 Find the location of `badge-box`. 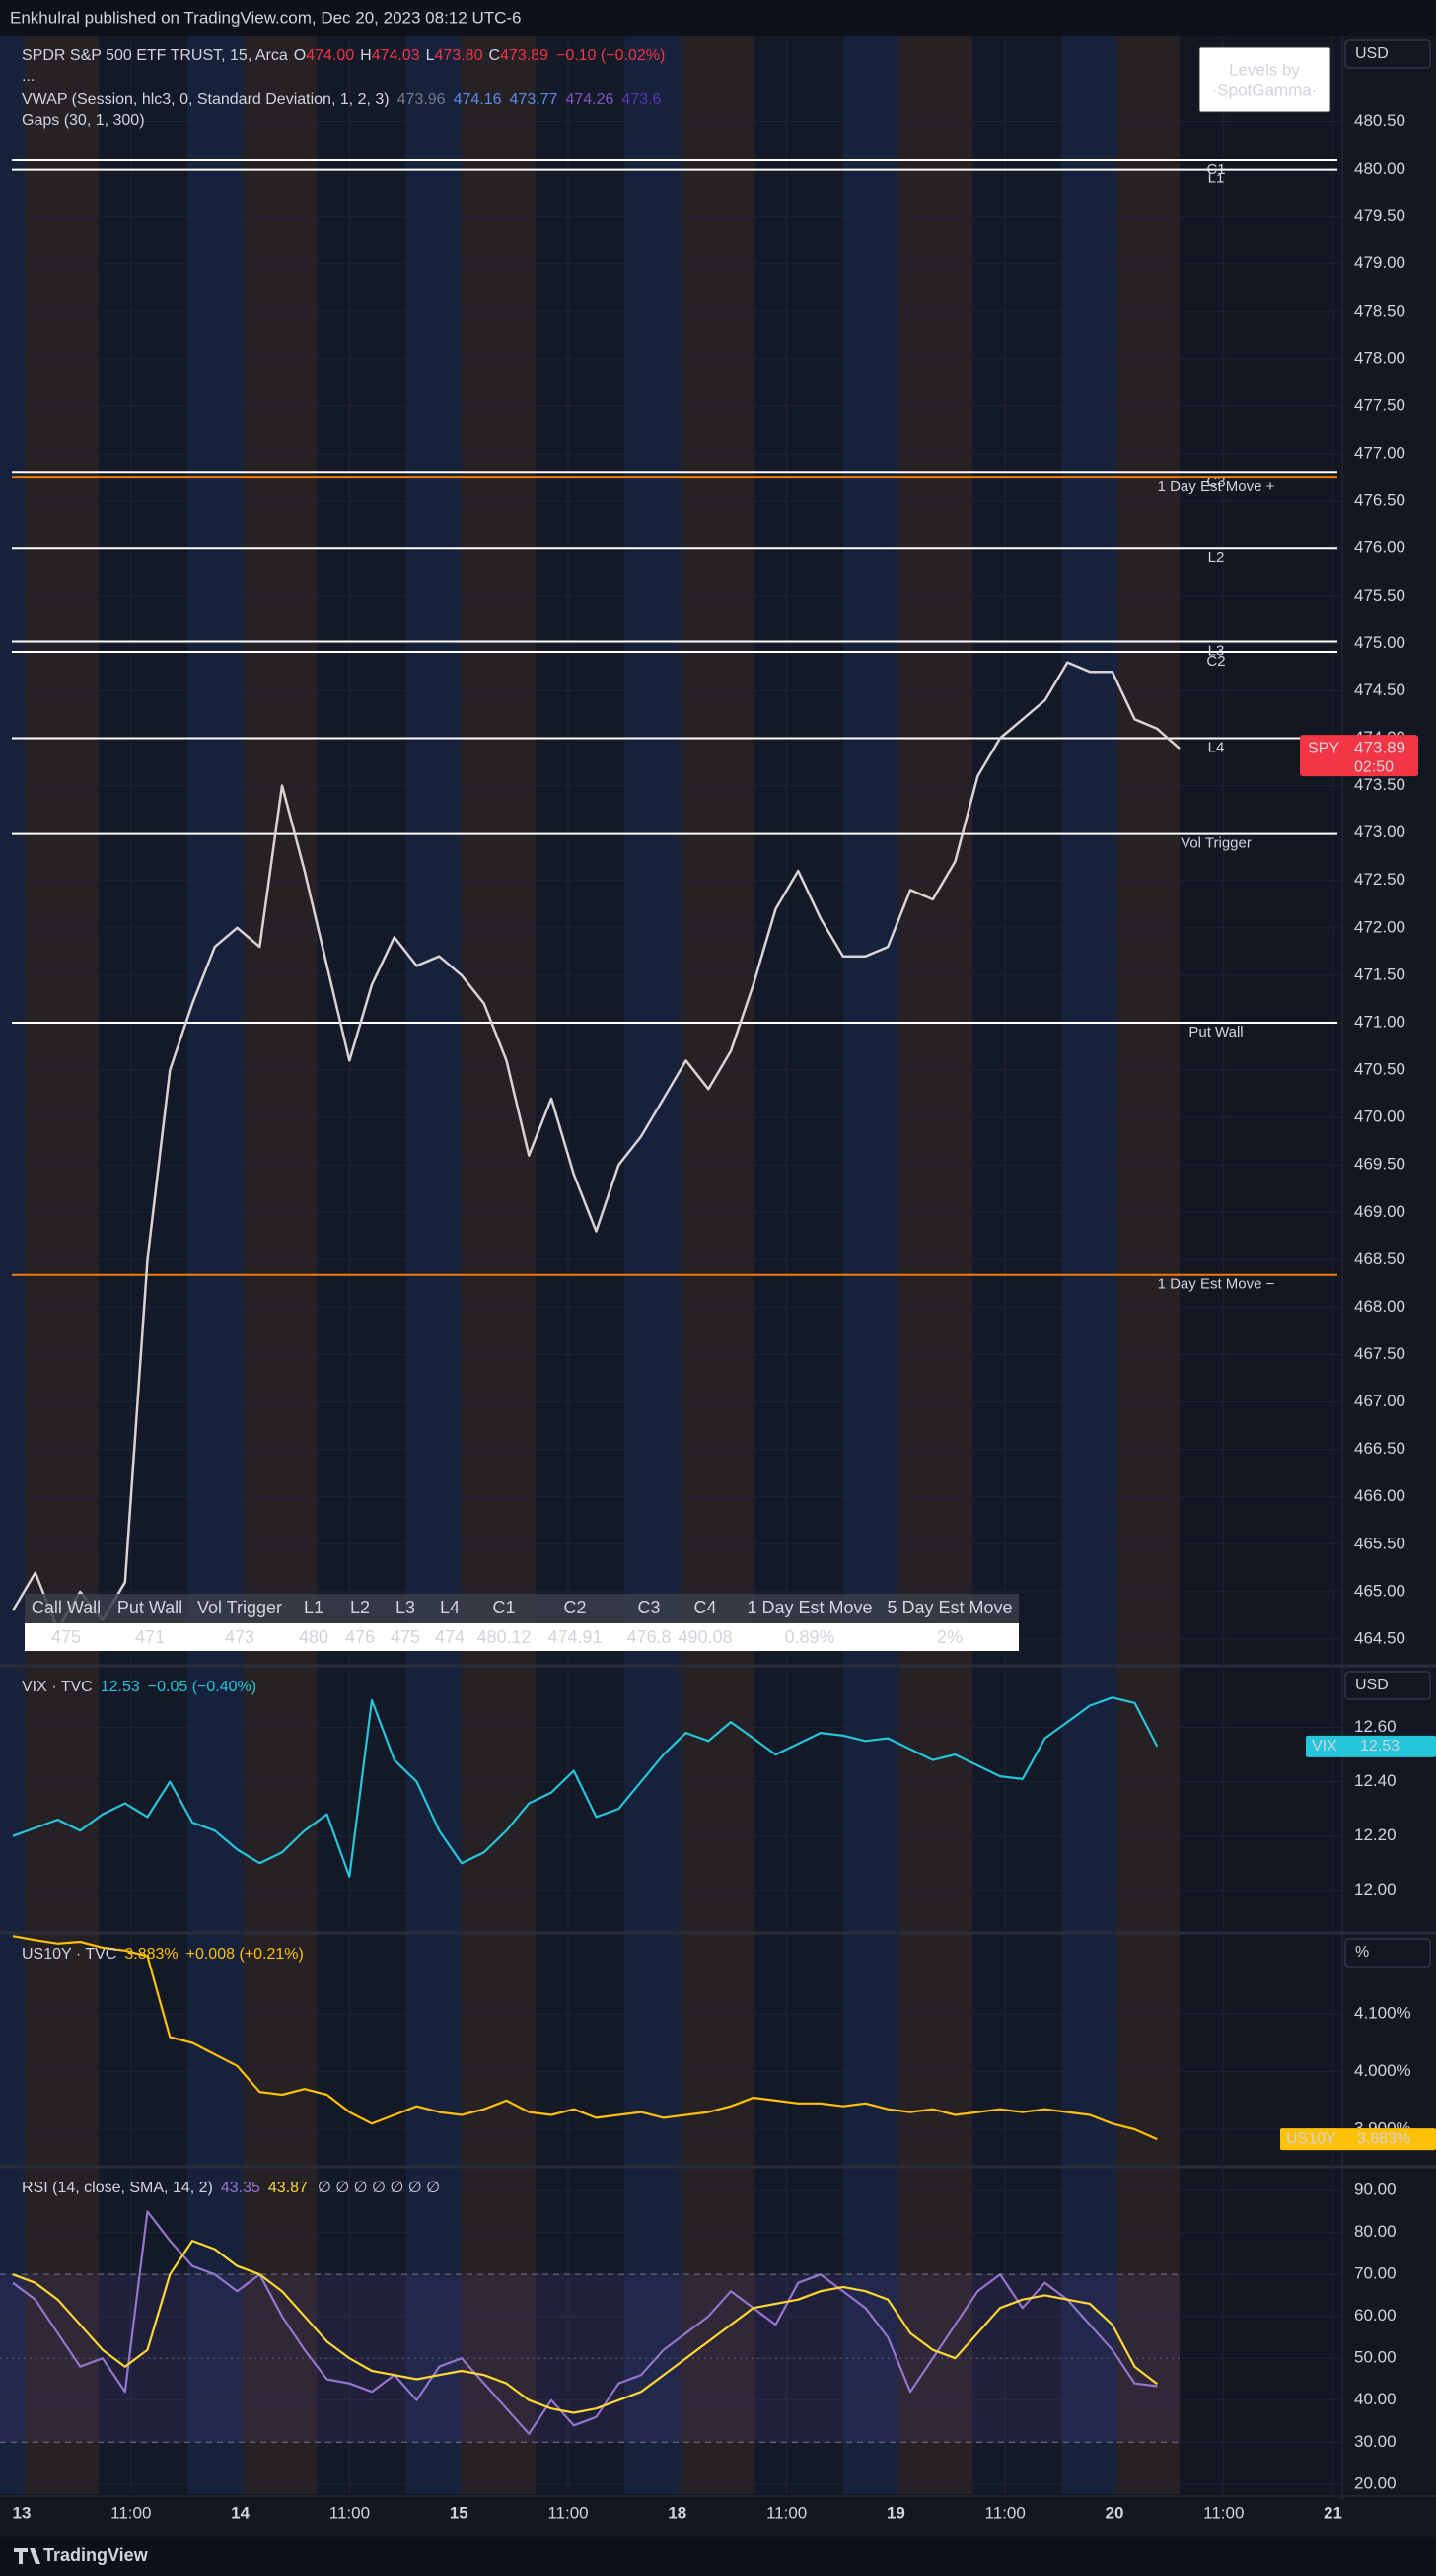

badge-box is located at coordinates (1264, 80).